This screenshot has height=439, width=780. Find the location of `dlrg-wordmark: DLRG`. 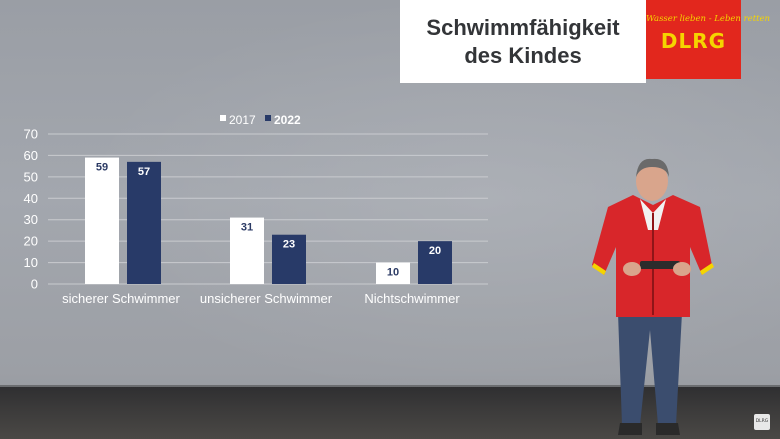

dlrg-wordmark: DLRG is located at coordinates (693, 41).